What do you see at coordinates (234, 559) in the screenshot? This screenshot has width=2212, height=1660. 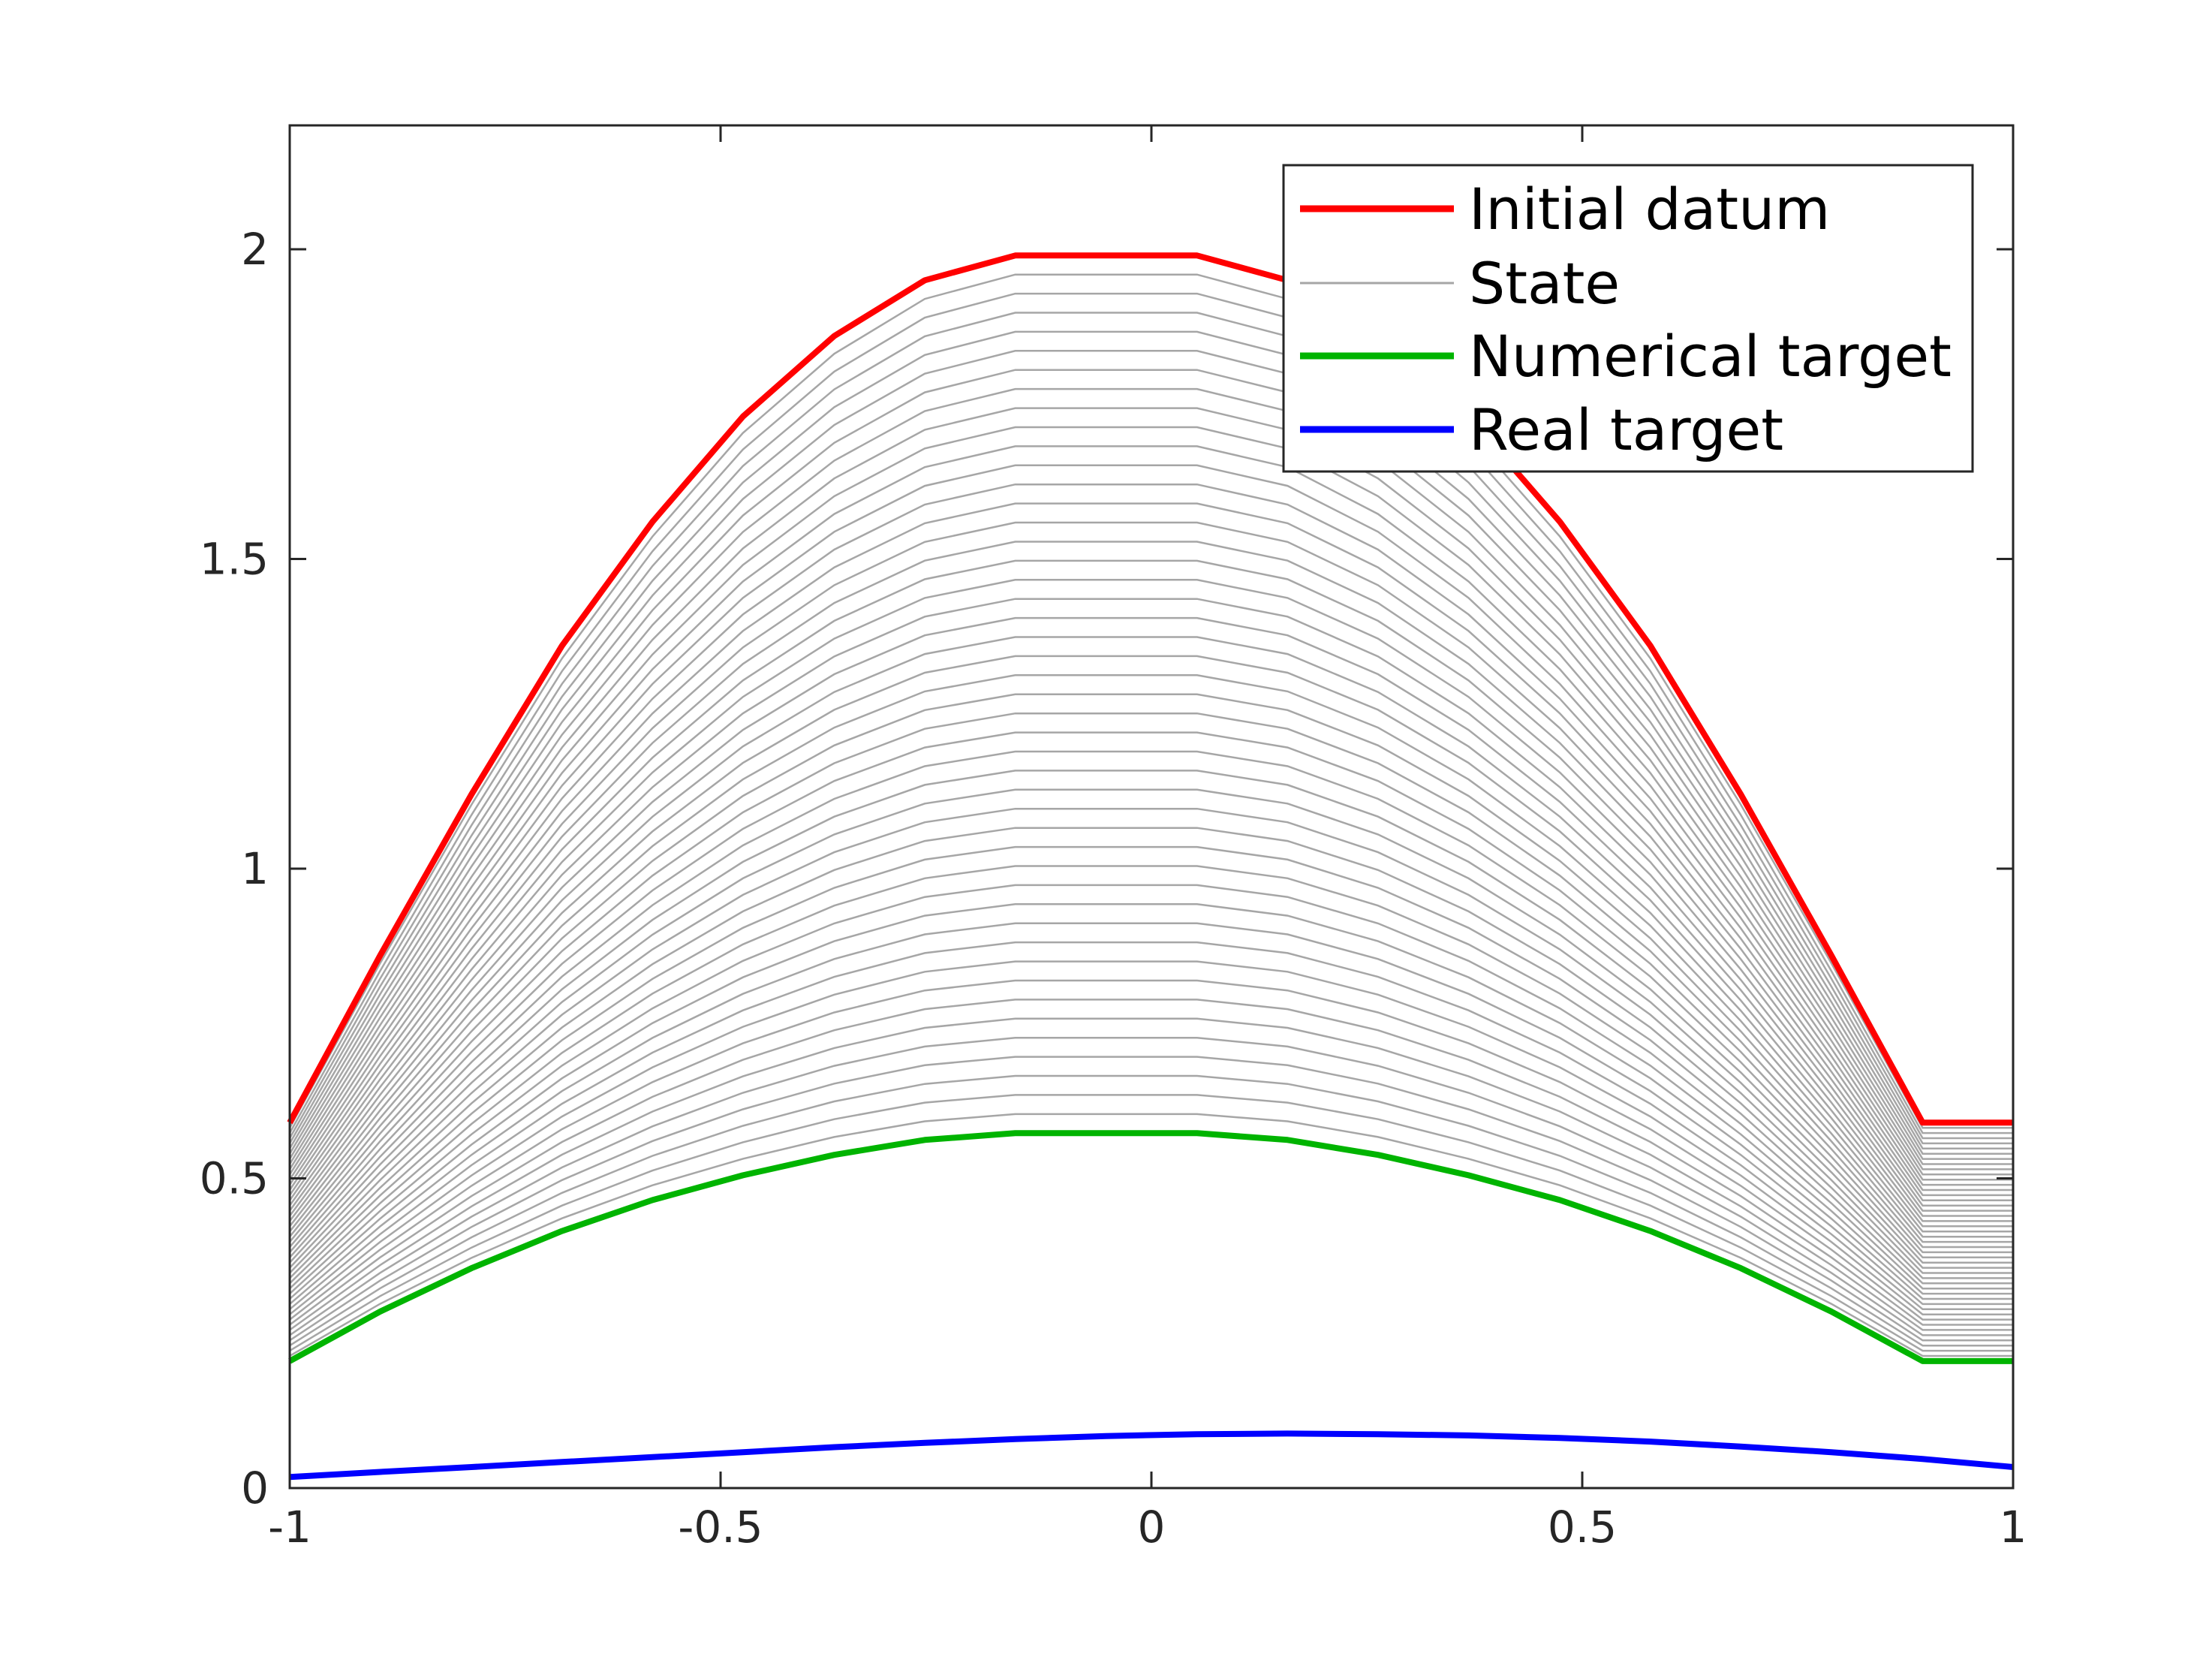 I see `y-tick-label: 1.5` at bounding box center [234, 559].